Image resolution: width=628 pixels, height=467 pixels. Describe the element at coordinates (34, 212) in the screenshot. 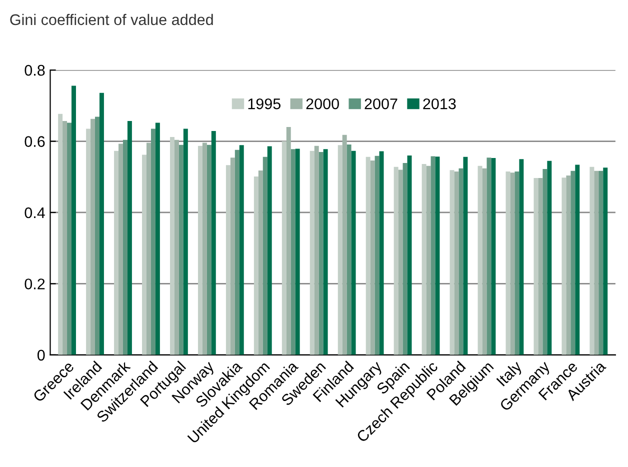

I see `y-tick-label: 0.4` at that location.